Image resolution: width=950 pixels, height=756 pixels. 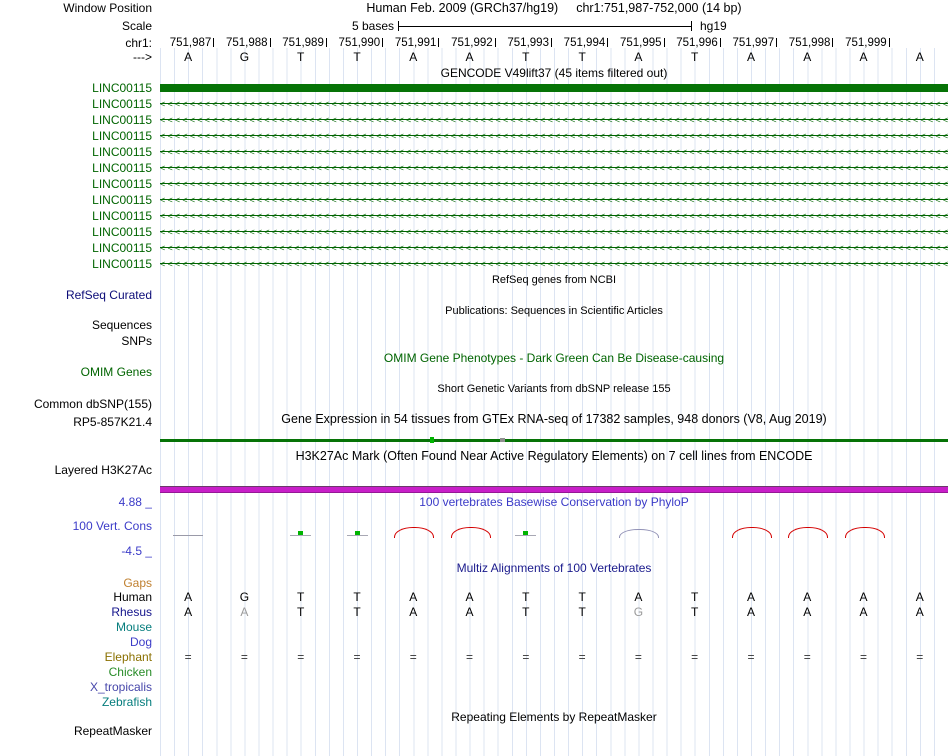 I want to click on species-label: Human, so click(x=132, y=597).